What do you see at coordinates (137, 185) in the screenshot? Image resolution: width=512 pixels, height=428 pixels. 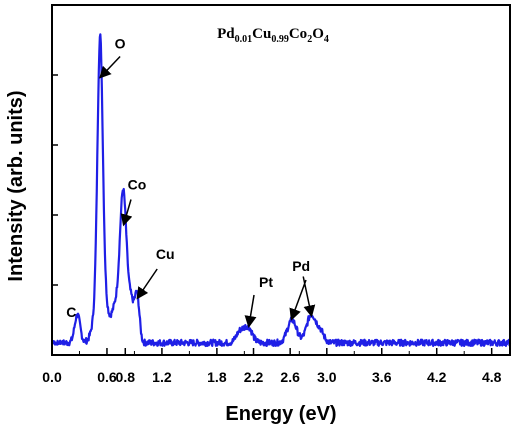 I see `annotation-label-co: Co` at bounding box center [137, 185].